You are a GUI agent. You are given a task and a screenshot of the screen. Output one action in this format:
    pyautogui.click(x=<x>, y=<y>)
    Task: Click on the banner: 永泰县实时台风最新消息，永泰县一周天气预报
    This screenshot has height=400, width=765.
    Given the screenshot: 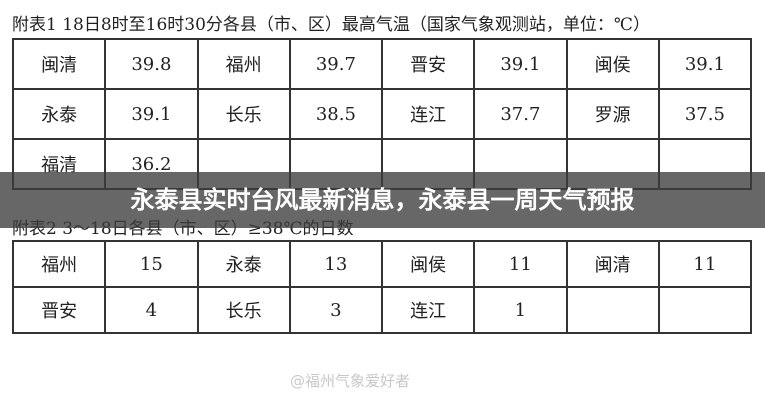 What is the action you would take?
    pyautogui.click(x=382, y=200)
    